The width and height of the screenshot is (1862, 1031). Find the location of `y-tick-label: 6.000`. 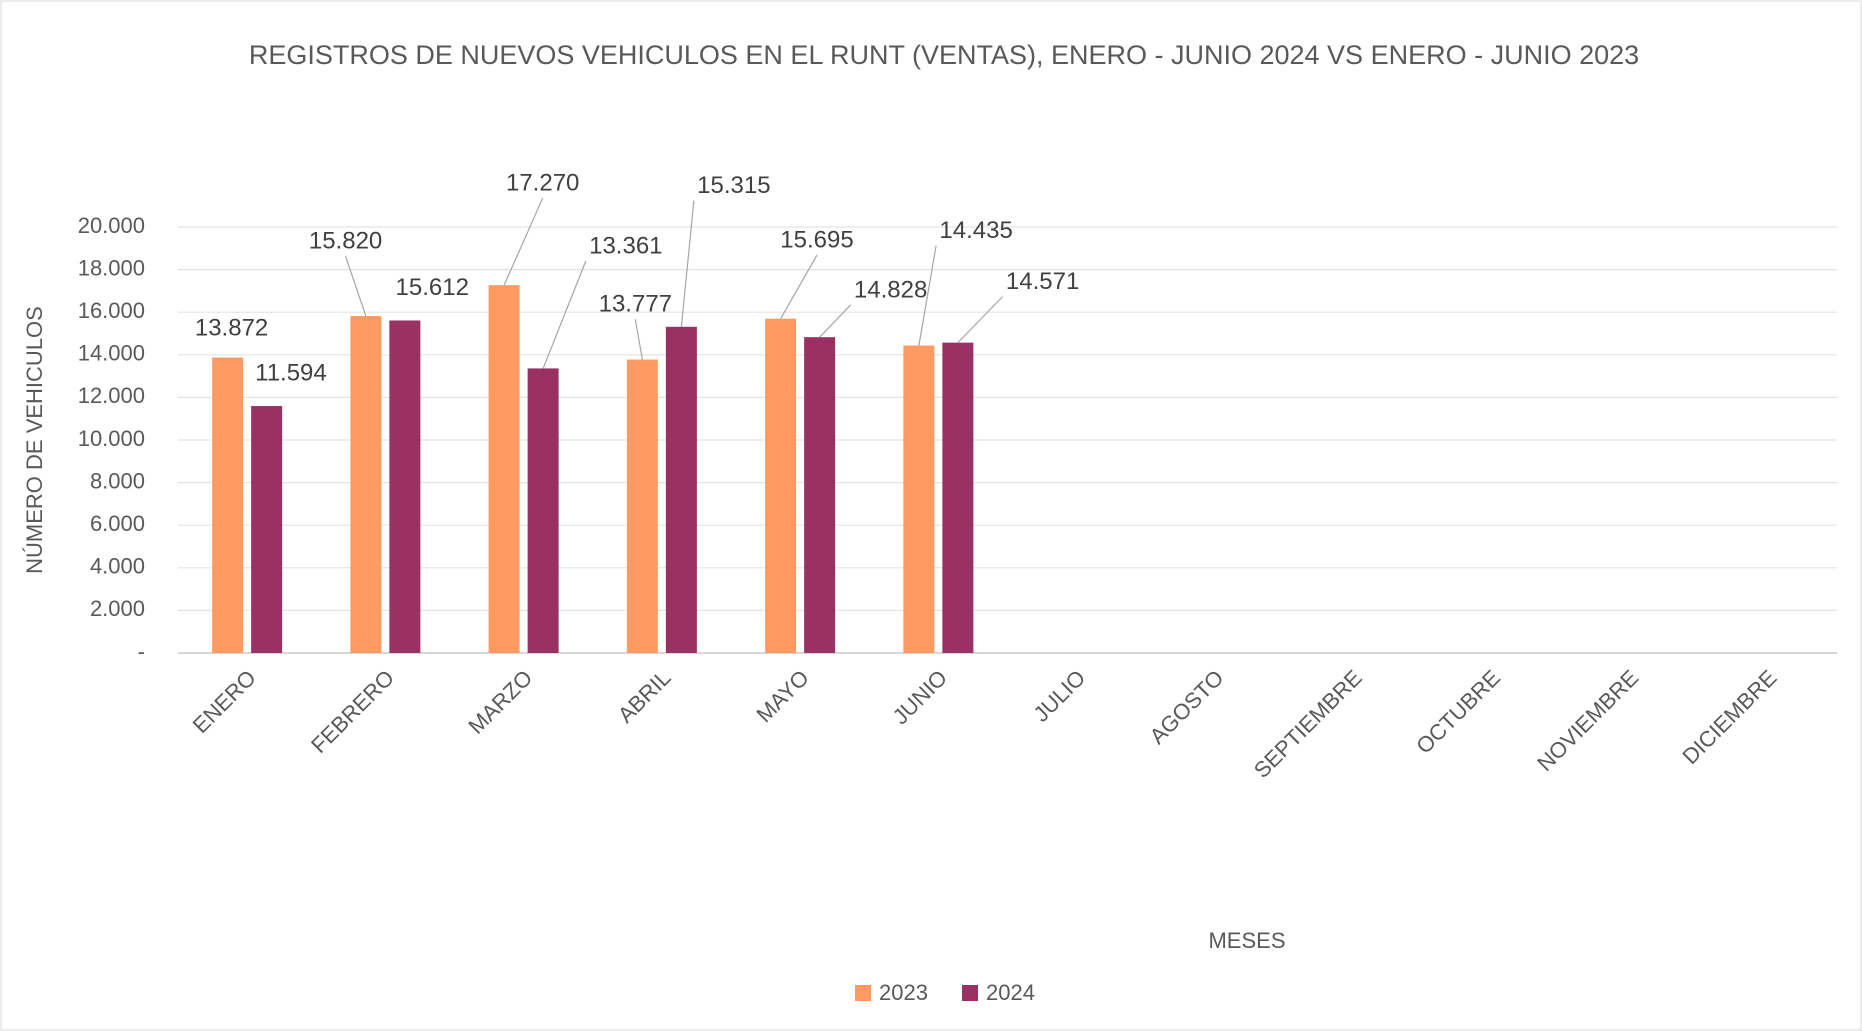

y-tick-label: 6.000 is located at coordinates (117, 523).